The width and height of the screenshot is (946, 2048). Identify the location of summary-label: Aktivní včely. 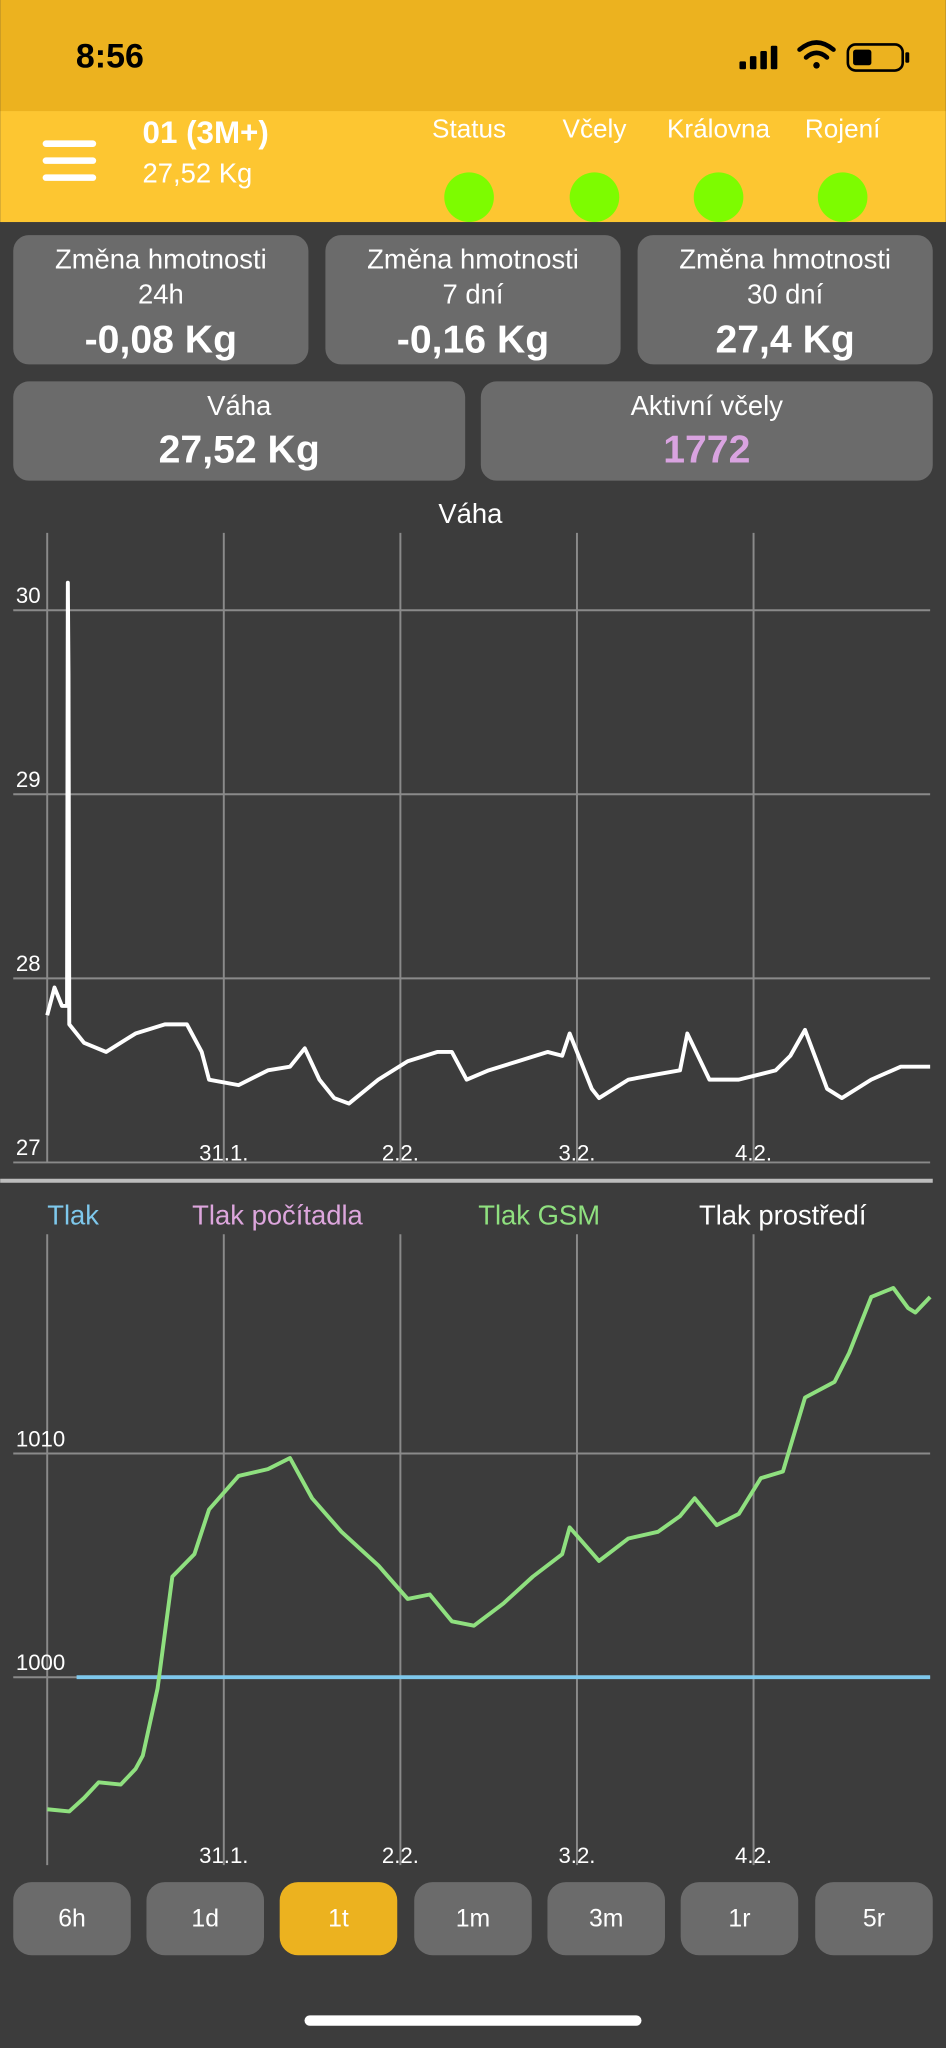
(707, 405).